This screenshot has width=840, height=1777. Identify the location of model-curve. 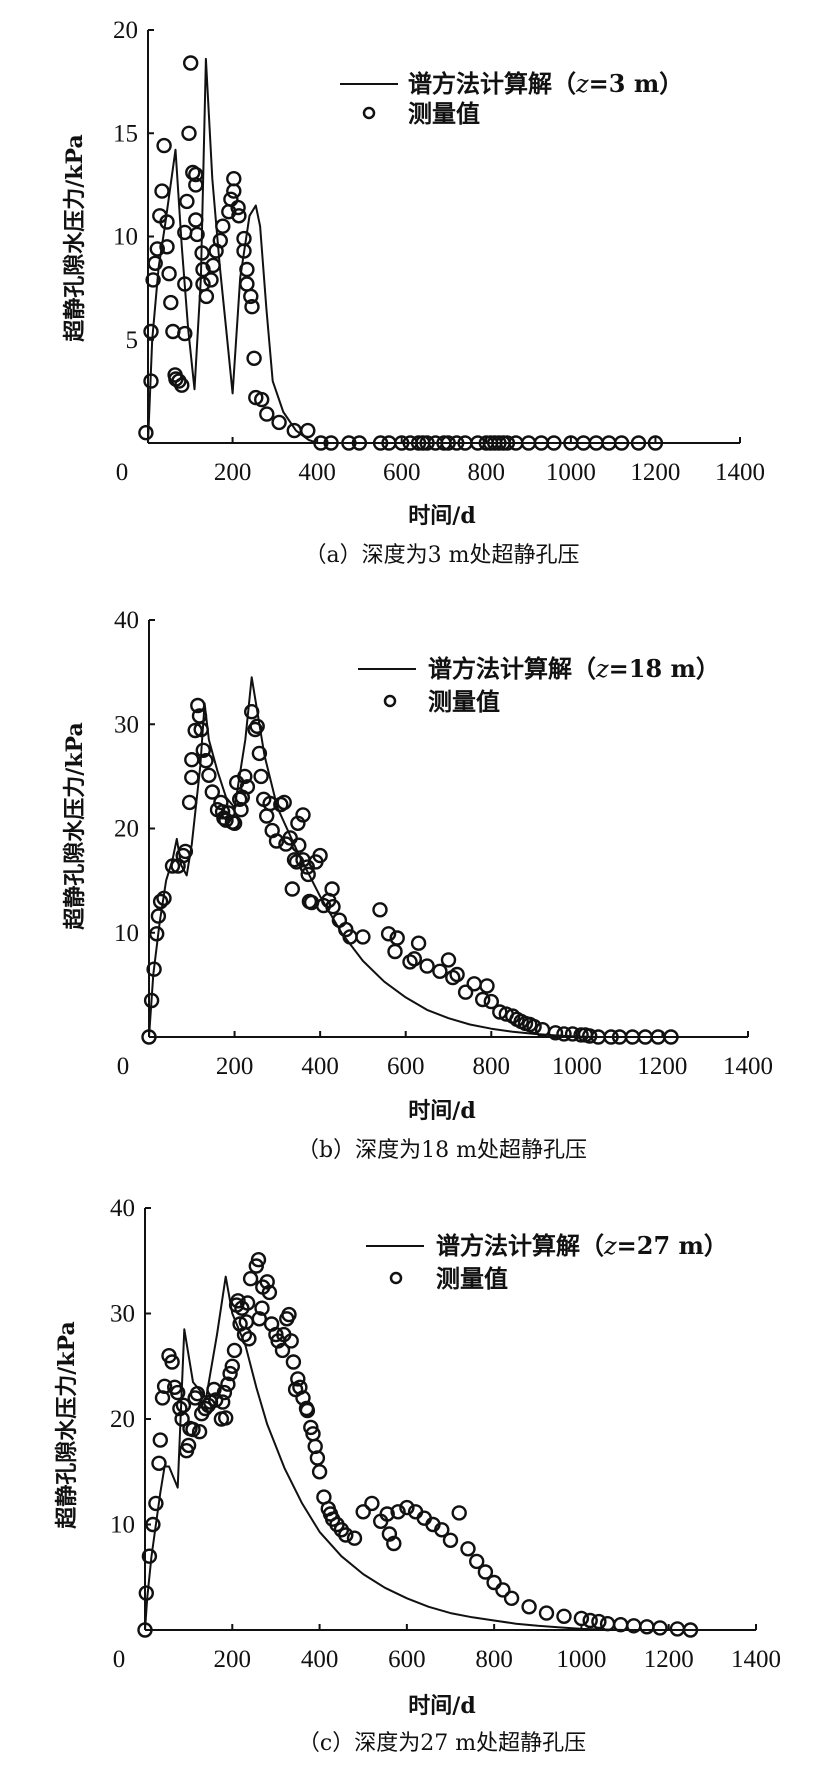
(427, 857).